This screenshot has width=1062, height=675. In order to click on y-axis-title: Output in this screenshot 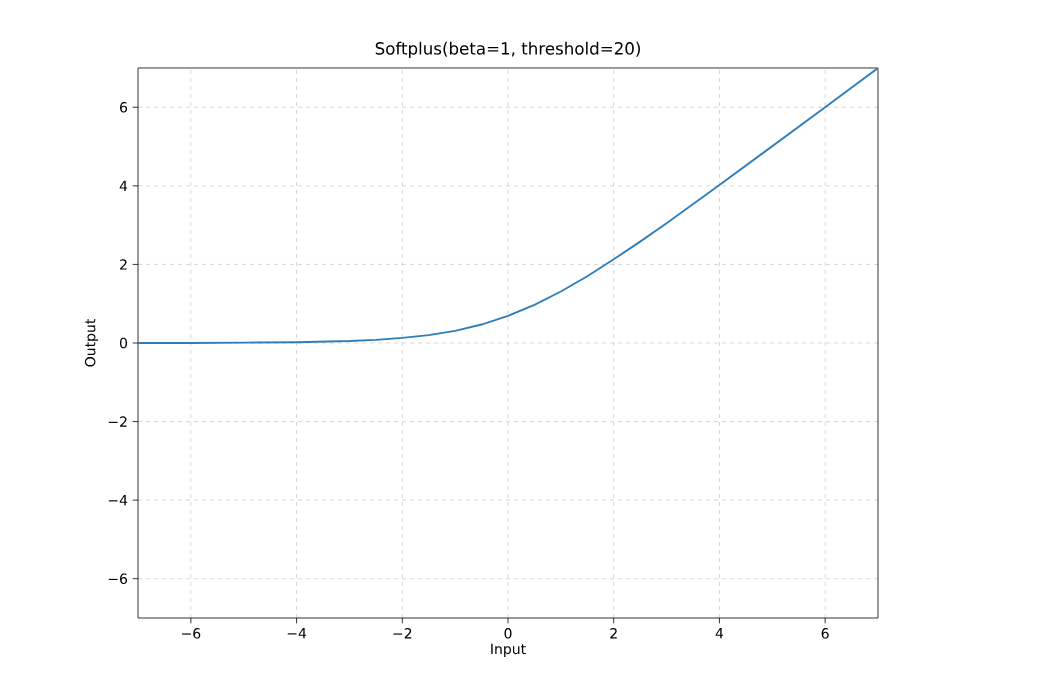, I will do `click(91, 343)`.